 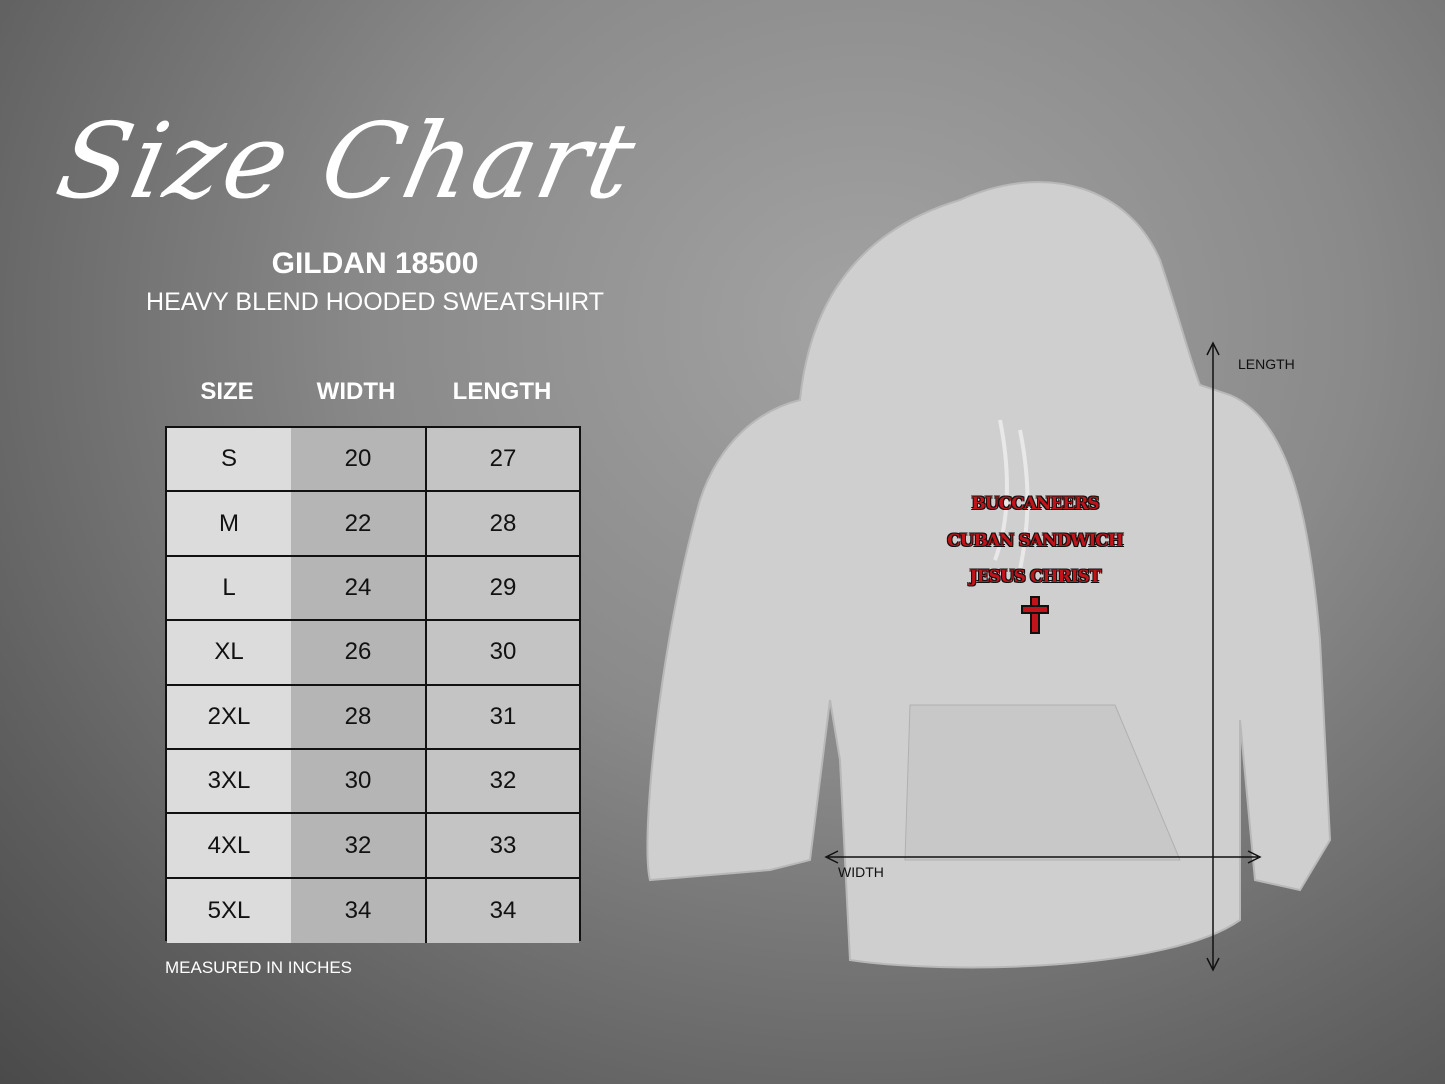 What do you see at coordinates (1266, 364) in the screenshot?
I see `length-label: LENGTH` at bounding box center [1266, 364].